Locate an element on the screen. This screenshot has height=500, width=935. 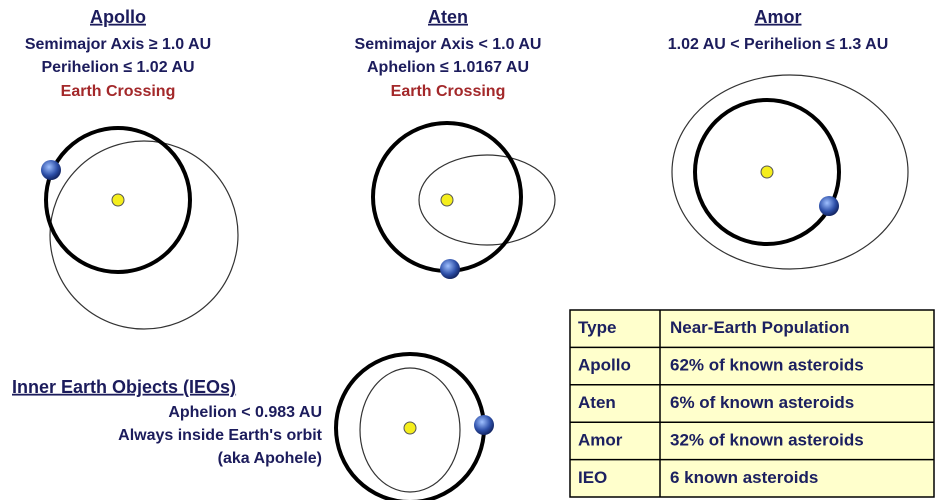
table-cell: Type is located at coordinates (597, 327).